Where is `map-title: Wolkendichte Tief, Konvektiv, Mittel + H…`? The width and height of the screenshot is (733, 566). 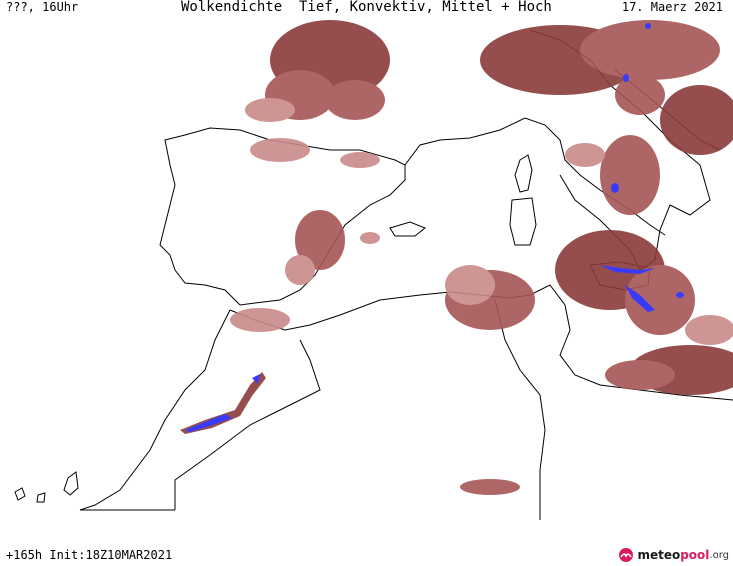
map-title: Wolkendichte Tief, Konvektiv, Mittel + H… is located at coordinates (366, 7).